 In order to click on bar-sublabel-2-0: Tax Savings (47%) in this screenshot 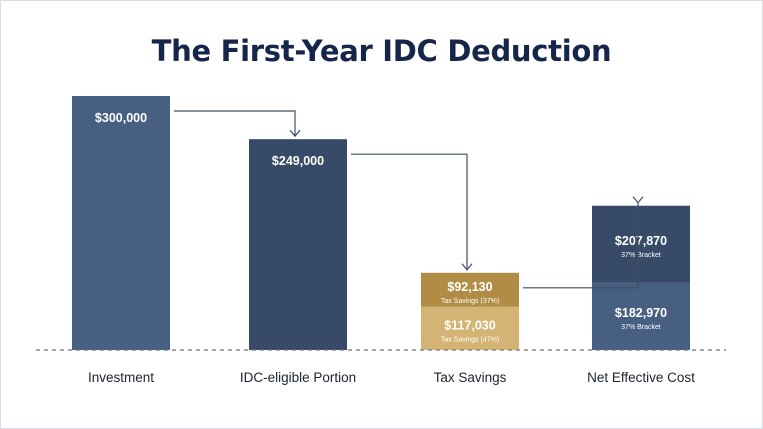, I will do `click(470, 339)`.